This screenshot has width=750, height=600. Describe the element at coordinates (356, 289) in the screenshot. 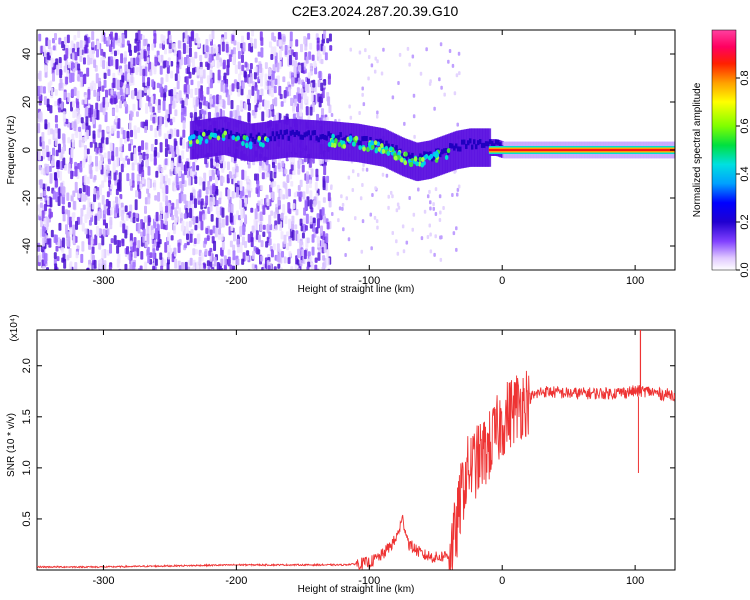

I see `spectrogram-x-label: Height of straight line (km)` at that location.